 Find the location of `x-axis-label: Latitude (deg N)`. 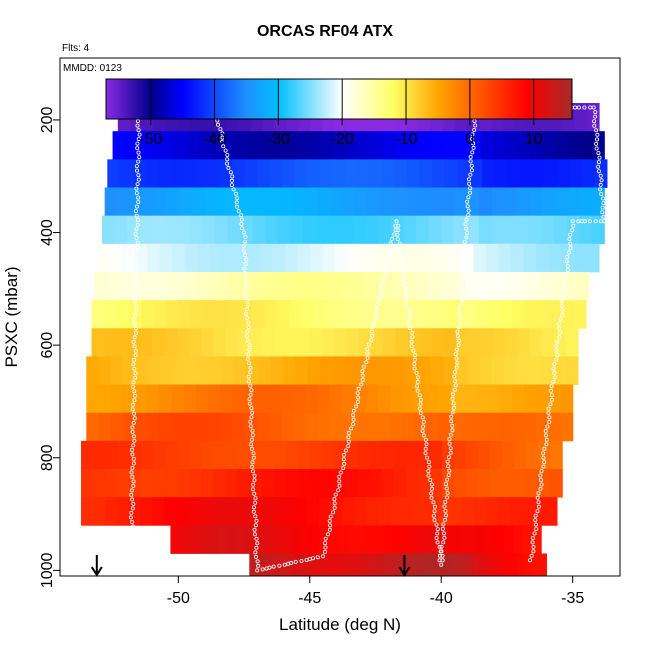

x-axis-label: Latitude (deg N) is located at coordinates (340, 624).